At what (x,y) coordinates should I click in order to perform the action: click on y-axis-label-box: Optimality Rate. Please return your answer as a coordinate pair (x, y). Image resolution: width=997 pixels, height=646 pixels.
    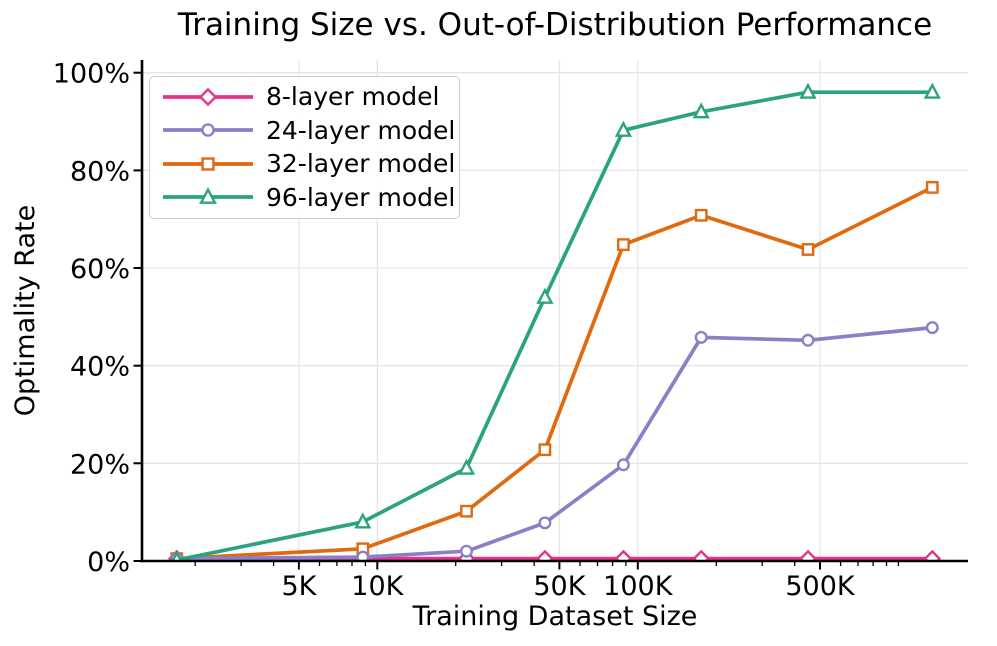
    Looking at the image, I should click on (26, 310).